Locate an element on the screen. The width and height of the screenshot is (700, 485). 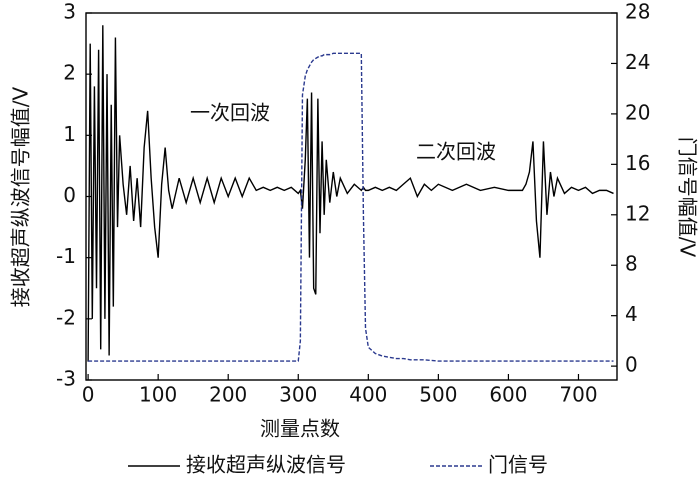
y-tick-label: 2 is located at coordinates (69, 73).